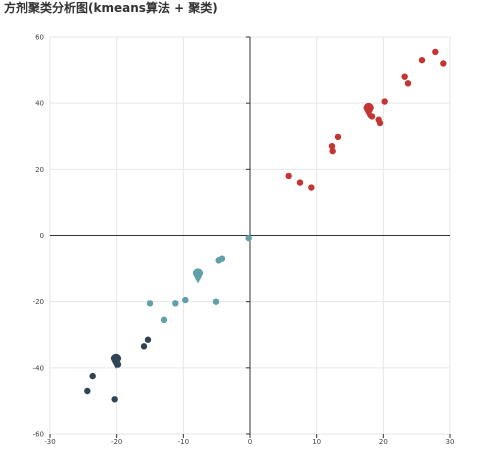 This screenshot has width=500, height=471. Describe the element at coordinates (39, 104) in the screenshot. I see `y-tick-label: 40` at that location.